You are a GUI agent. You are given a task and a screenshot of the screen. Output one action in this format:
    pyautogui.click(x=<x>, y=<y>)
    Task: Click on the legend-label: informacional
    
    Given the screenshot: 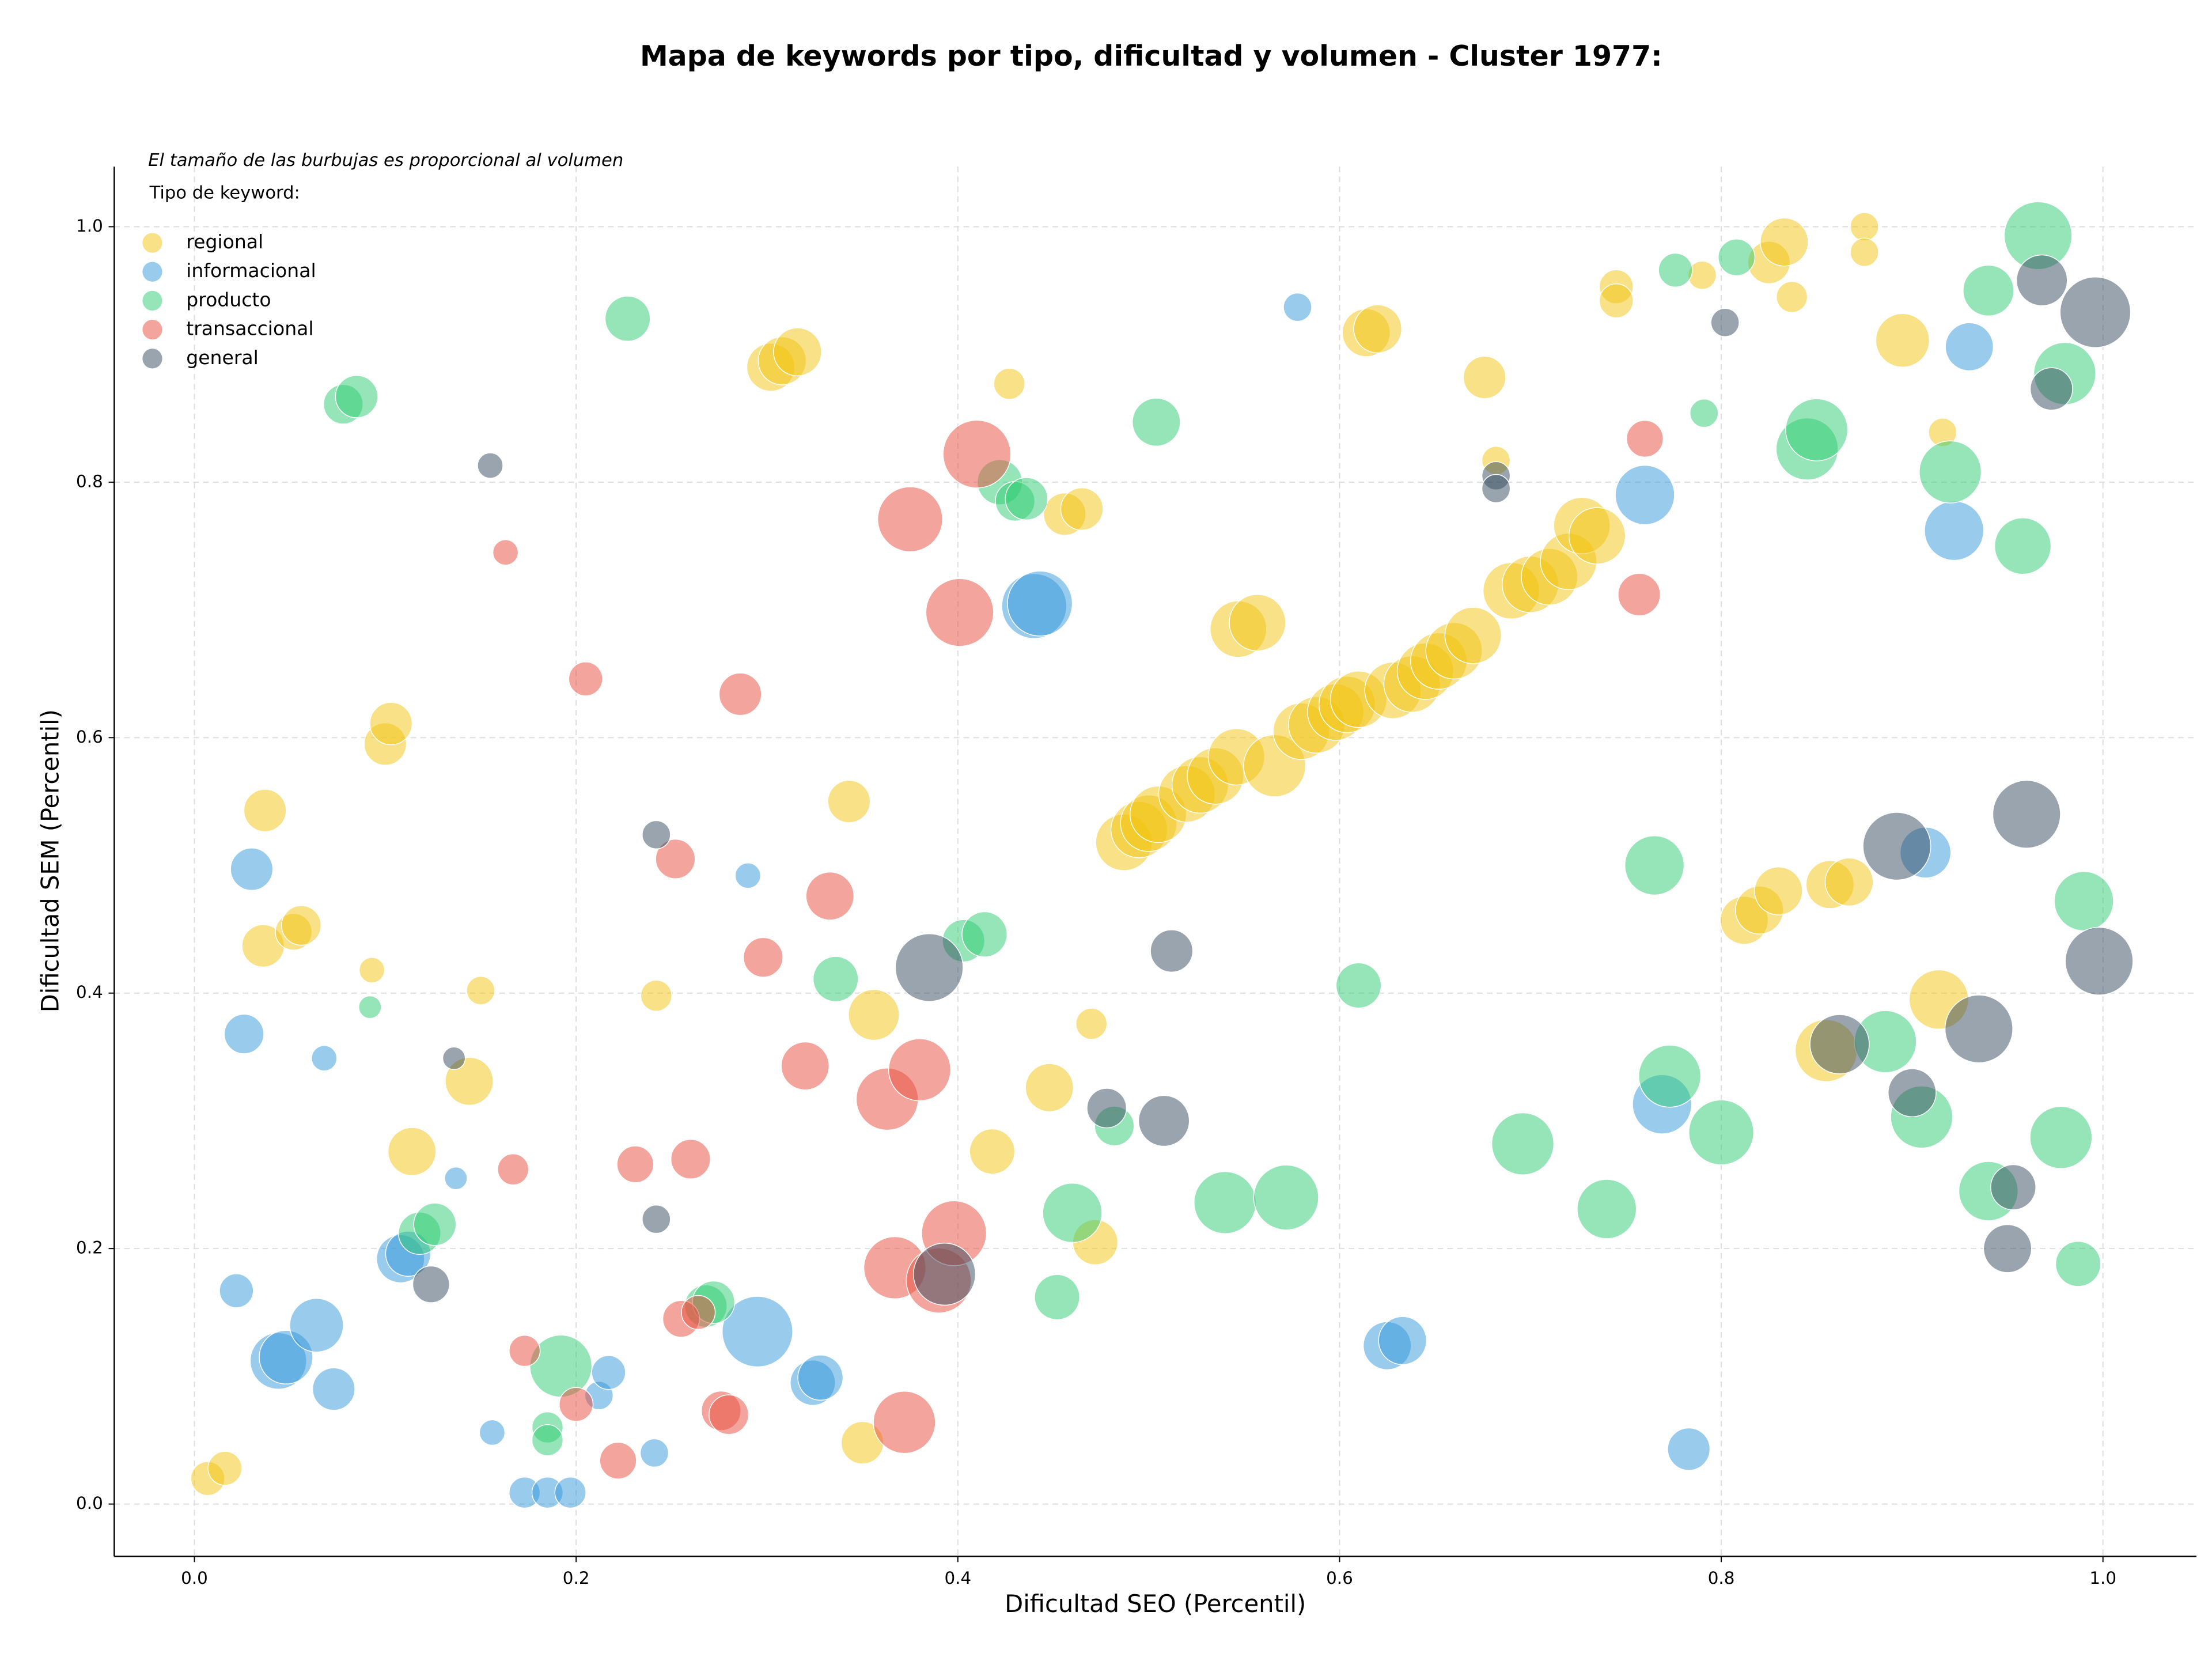 What is the action you would take?
    pyautogui.click(x=251, y=270)
    